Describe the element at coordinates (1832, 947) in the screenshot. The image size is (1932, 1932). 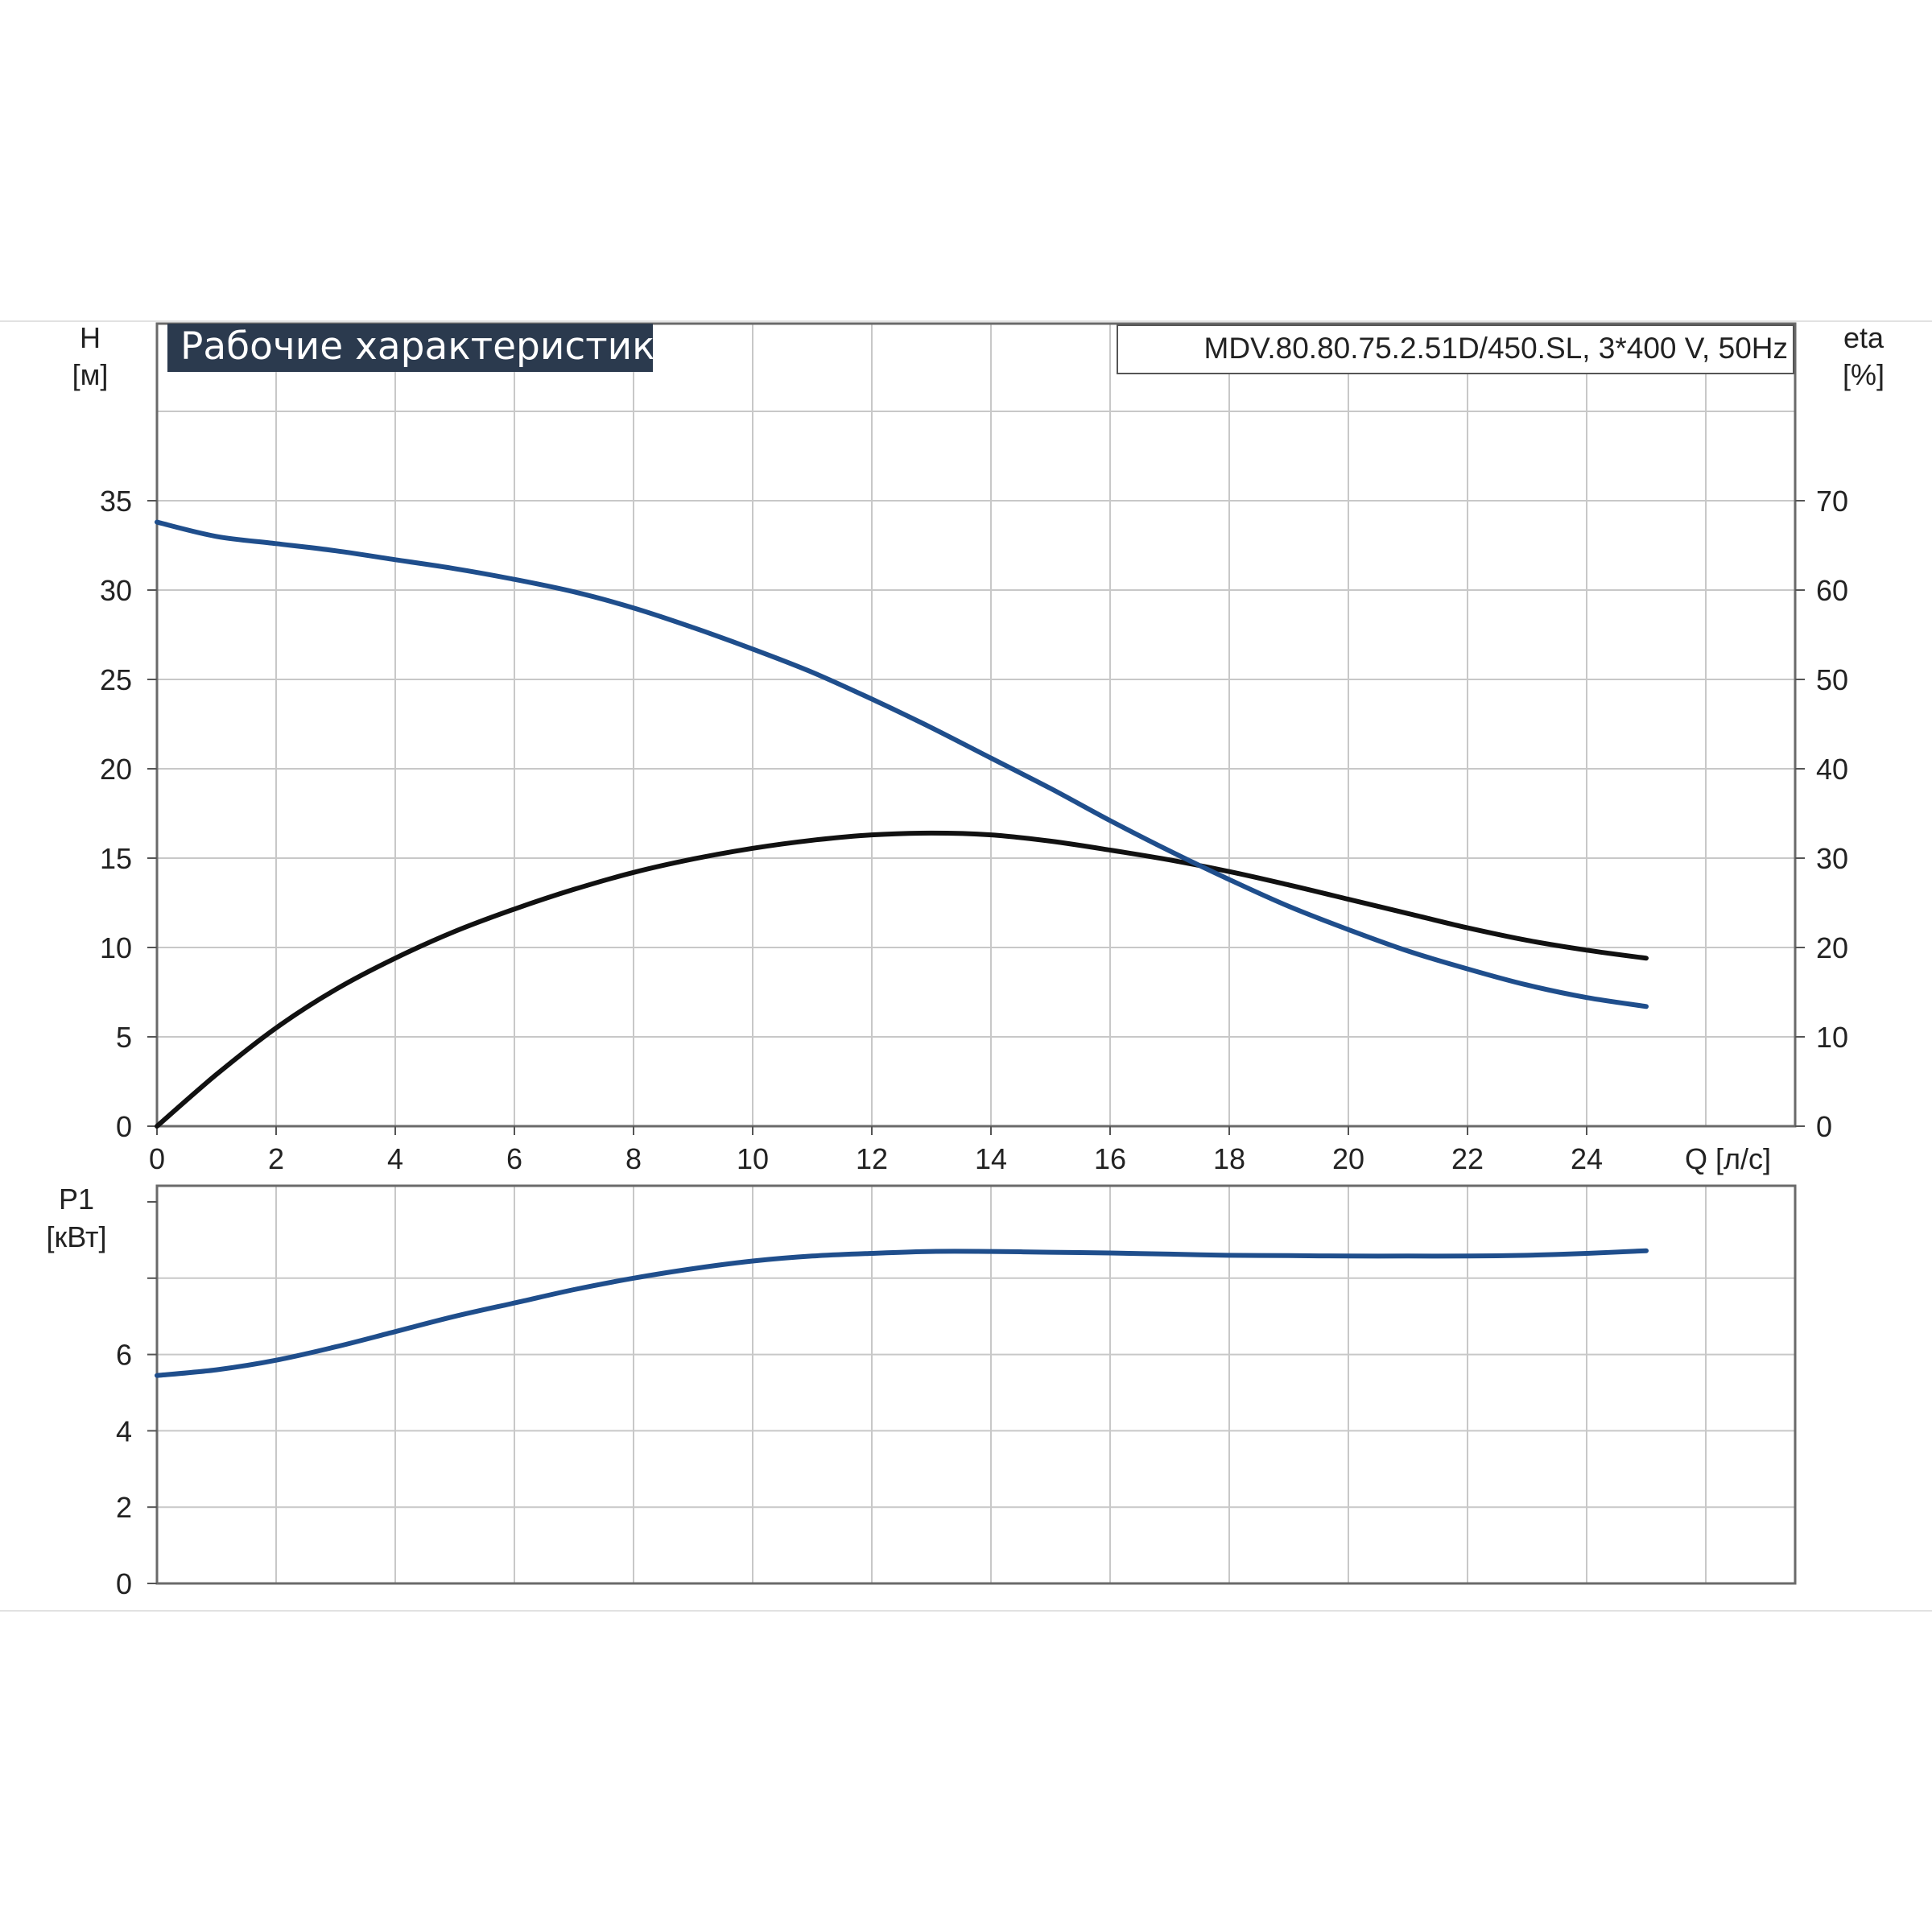
I see `right-y-tick-label: 20` at that location.